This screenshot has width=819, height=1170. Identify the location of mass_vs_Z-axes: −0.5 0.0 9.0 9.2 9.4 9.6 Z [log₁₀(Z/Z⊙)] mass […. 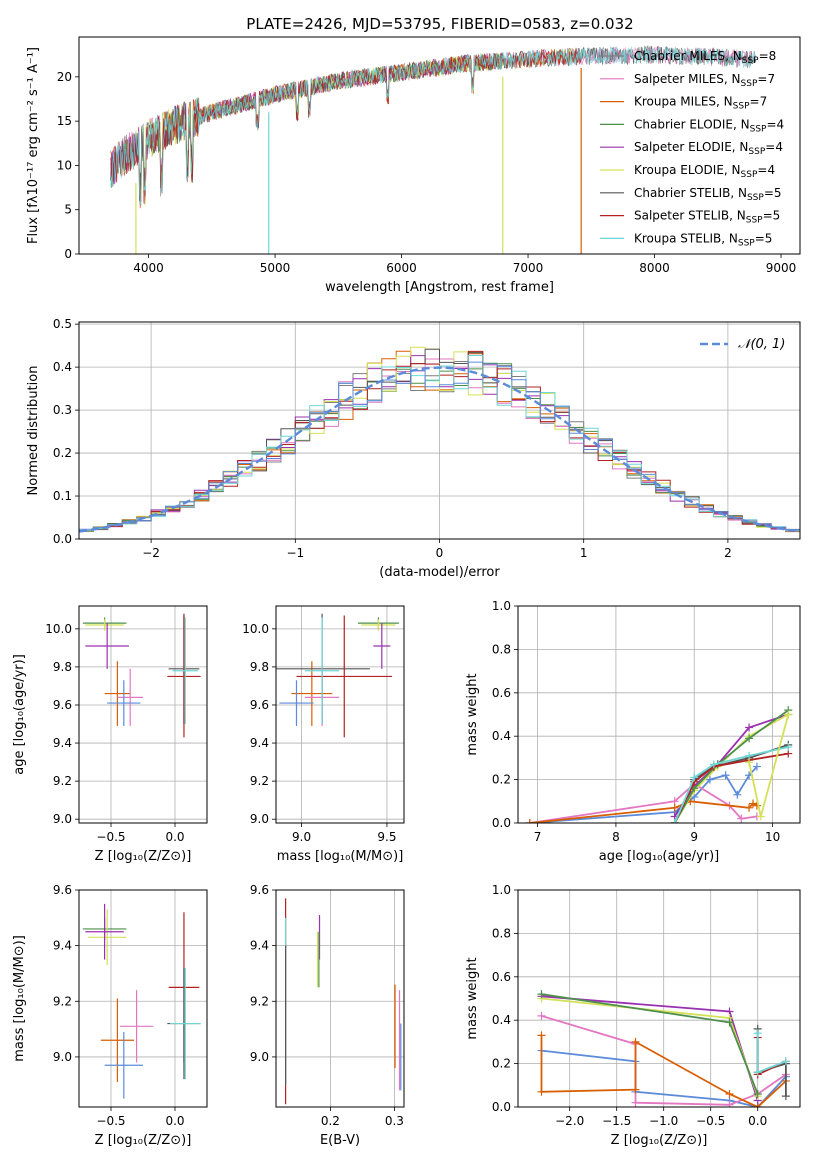
(109, 1015).